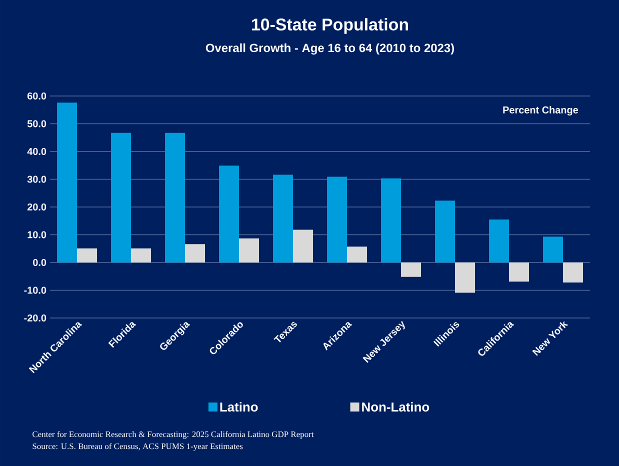 This screenshot has height=466, width=619. Describe the element at coordinates (36, 207) in the screenshot. I see `y-tick-label: 20.0` at that location.